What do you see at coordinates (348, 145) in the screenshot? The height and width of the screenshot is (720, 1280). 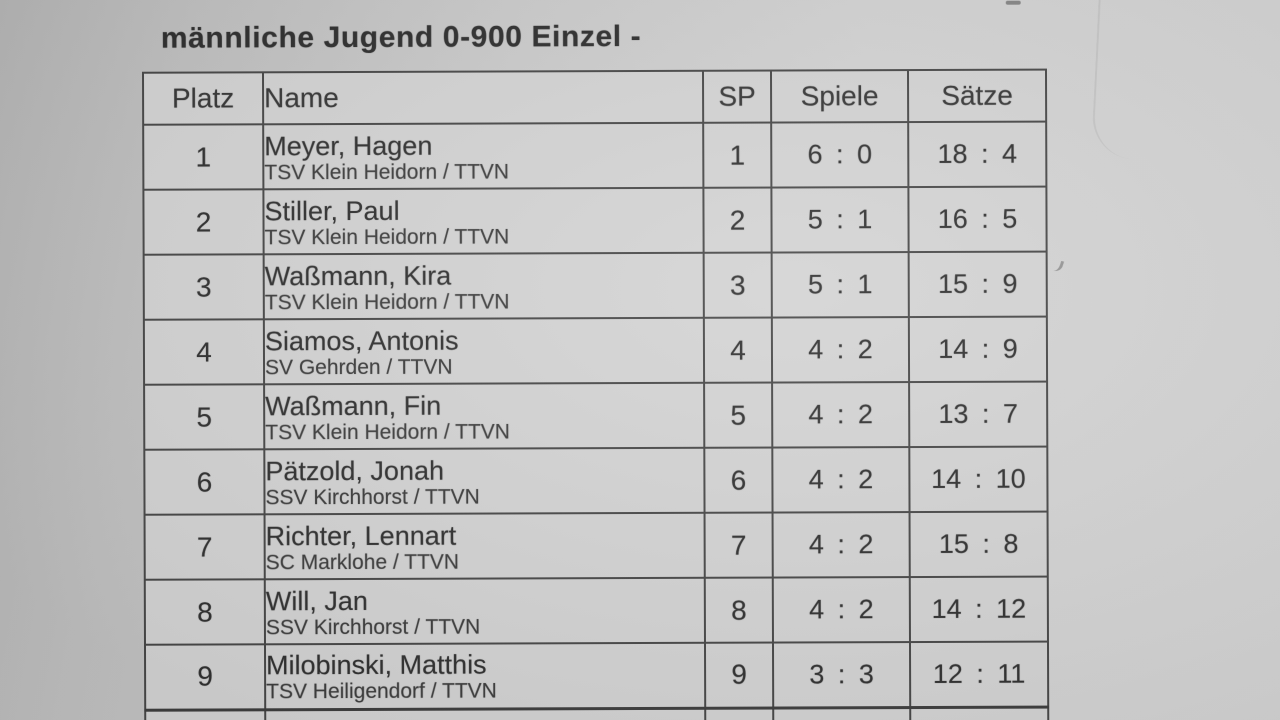 I see `player-name: Meyer, Hagen` at bounding box center [348, 145].